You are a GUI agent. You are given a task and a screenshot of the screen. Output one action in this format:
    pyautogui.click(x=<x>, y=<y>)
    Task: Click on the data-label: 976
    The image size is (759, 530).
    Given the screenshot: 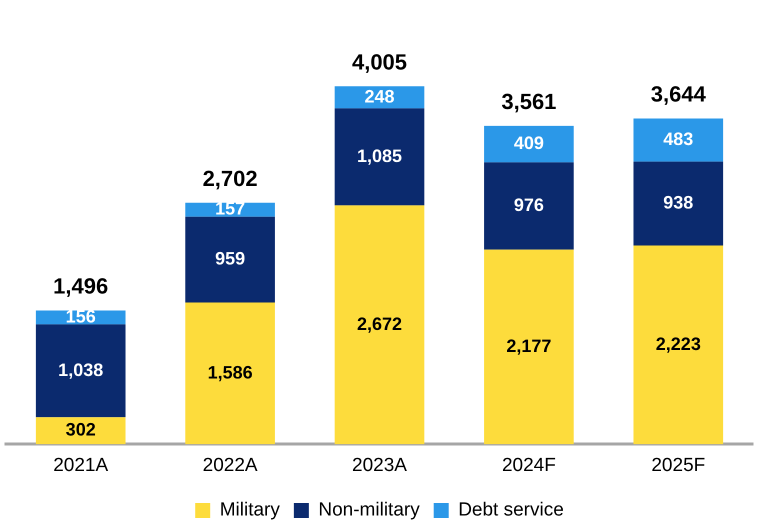 What is the action you would take?
    pyautogui.click(x=529, y=204)
    